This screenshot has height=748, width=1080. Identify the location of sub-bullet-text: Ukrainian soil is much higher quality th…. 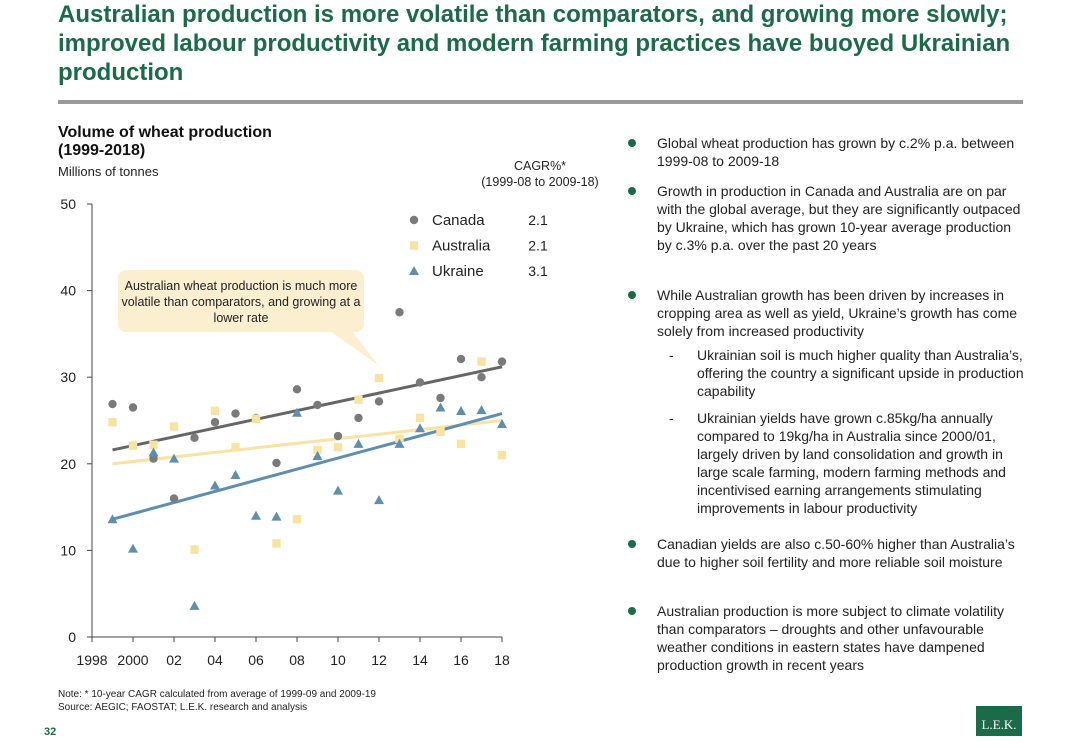
(860, 373).